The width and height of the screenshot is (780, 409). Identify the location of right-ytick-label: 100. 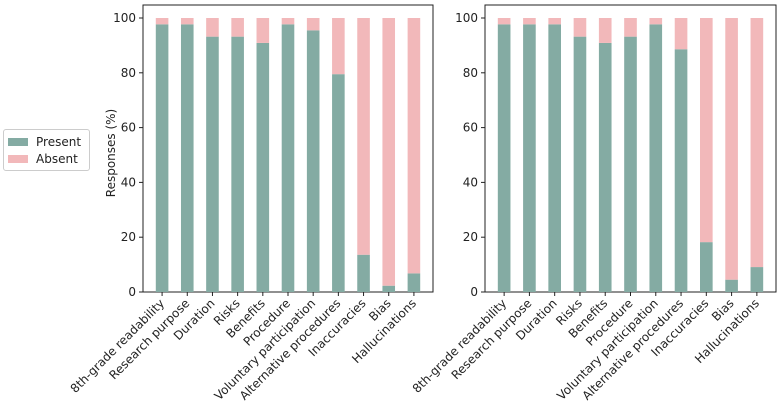
(466, 18).